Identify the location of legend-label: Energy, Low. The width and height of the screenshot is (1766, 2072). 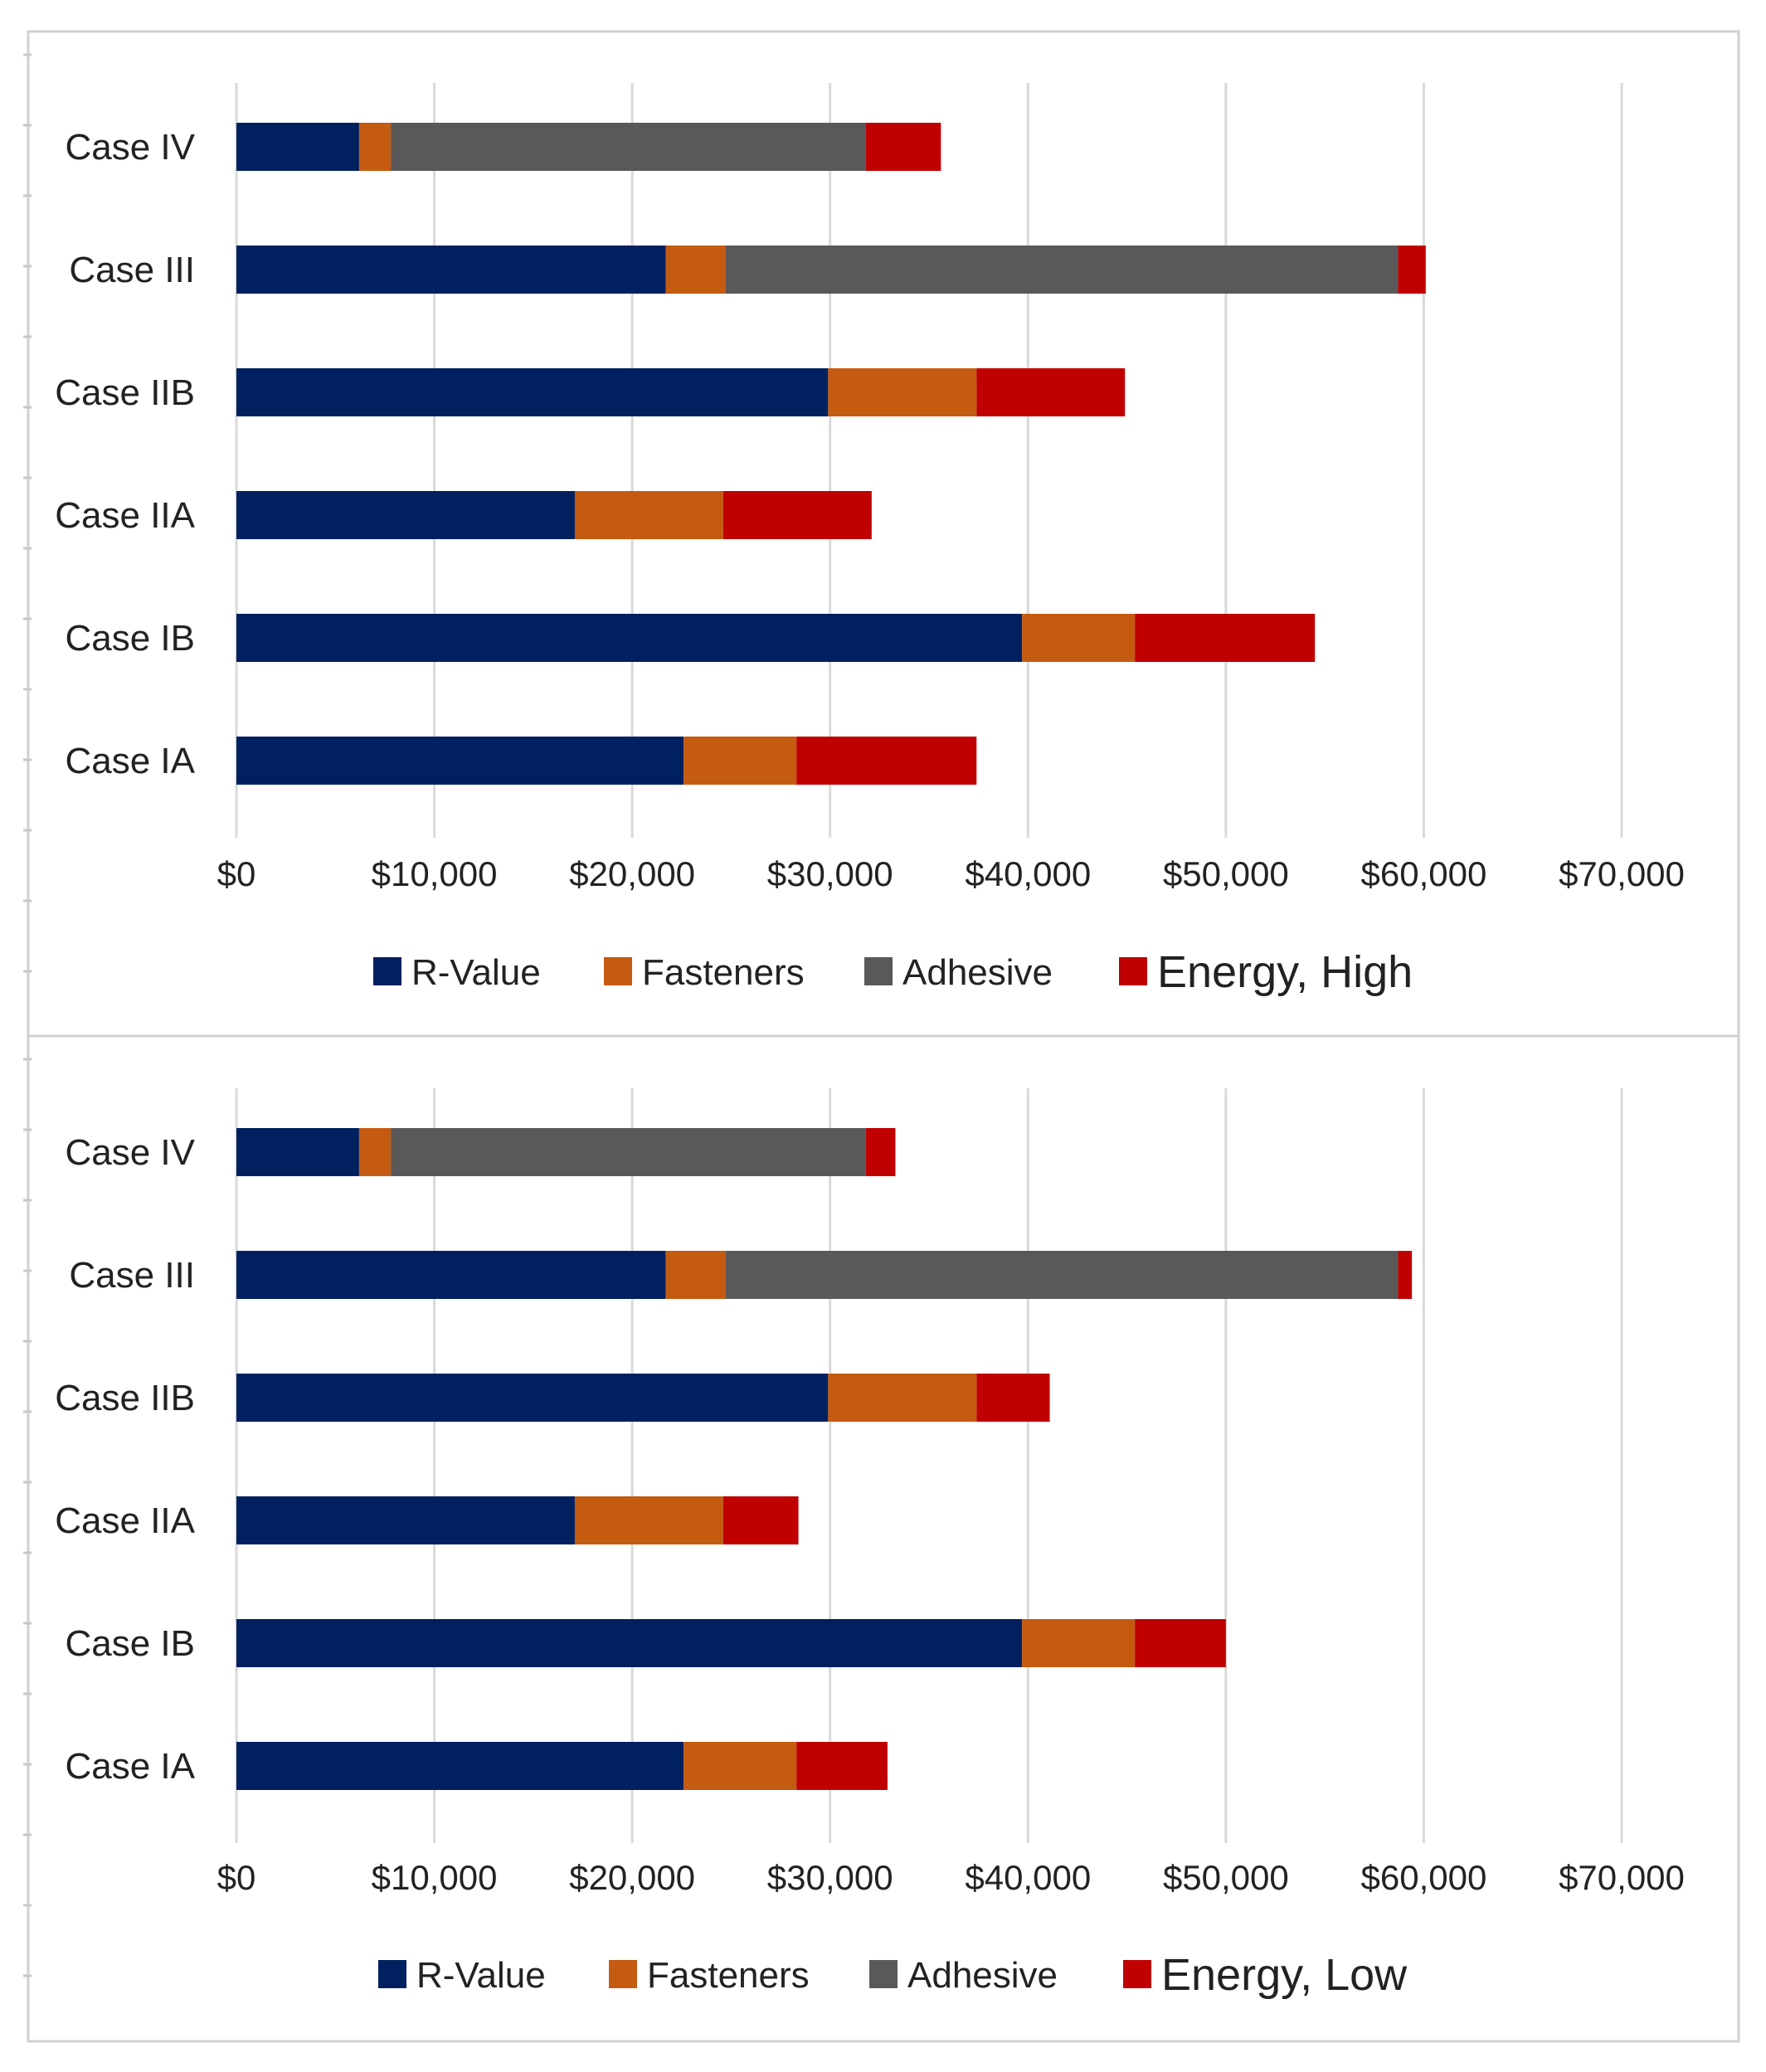
(1284, 1975).